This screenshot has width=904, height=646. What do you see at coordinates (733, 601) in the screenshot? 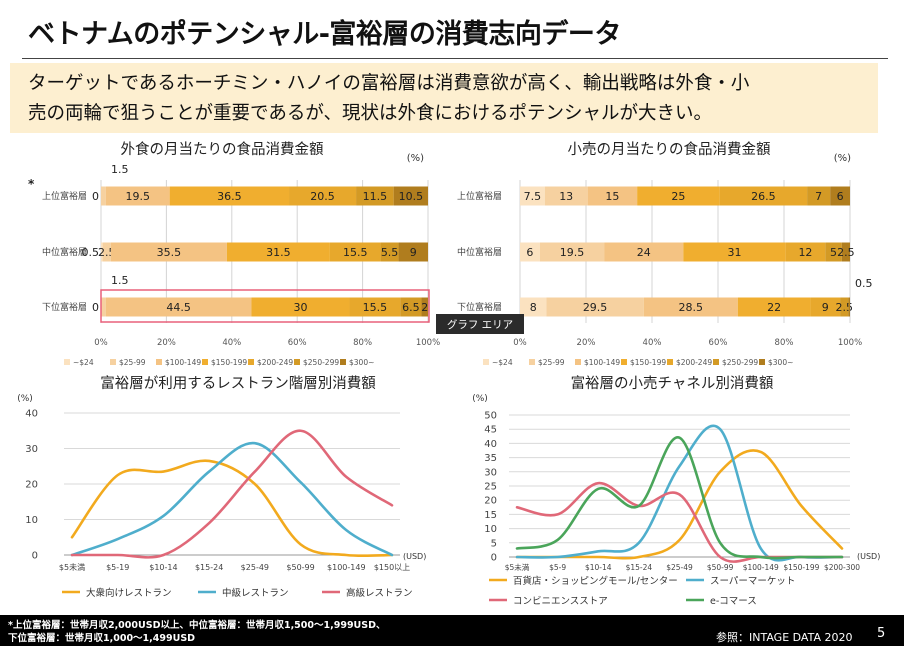
I see `channel-legend-label: e-コマース` at bounding box center [733, 601].